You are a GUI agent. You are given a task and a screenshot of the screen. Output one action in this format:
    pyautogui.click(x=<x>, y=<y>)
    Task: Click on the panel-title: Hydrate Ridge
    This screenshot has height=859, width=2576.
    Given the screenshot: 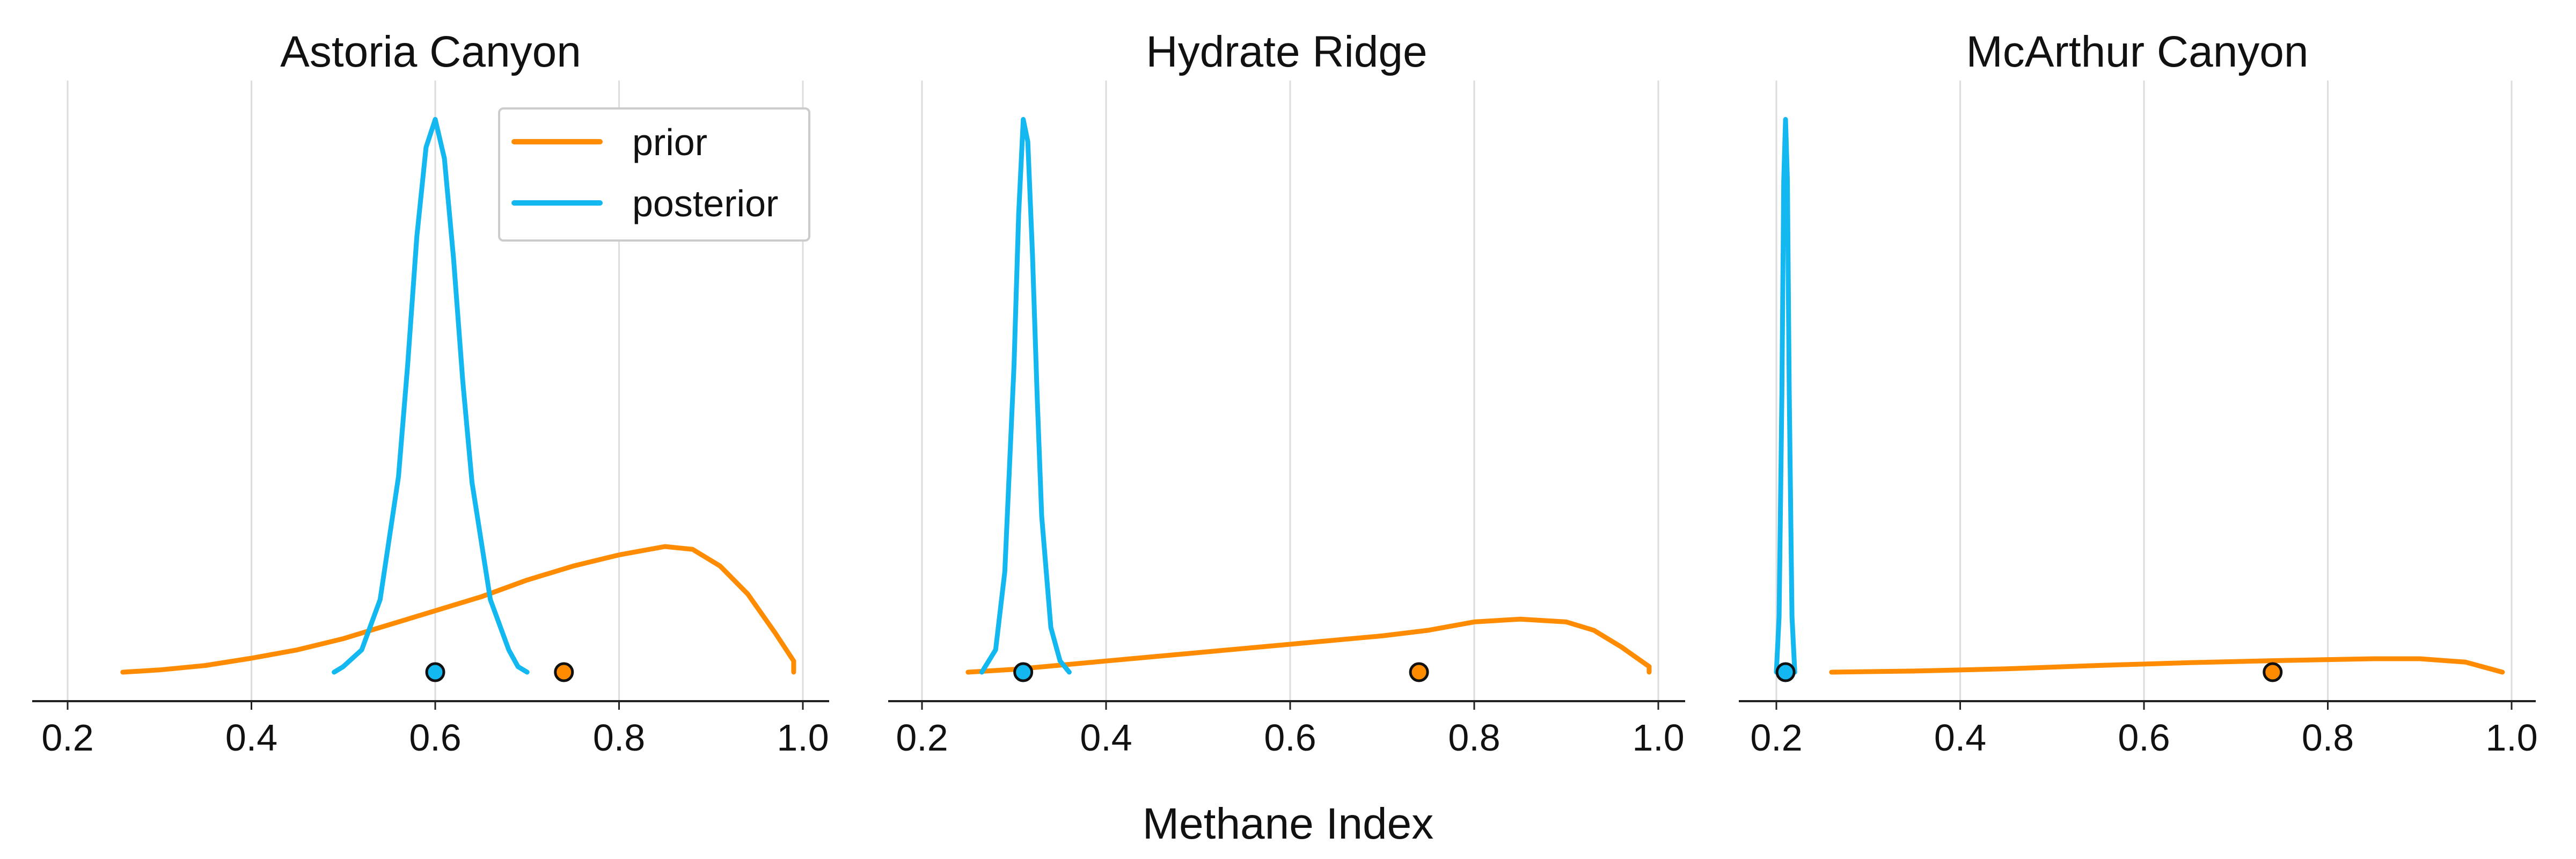 What is the action you would take?
    pyautogui.click(x=1286, y=51)
    